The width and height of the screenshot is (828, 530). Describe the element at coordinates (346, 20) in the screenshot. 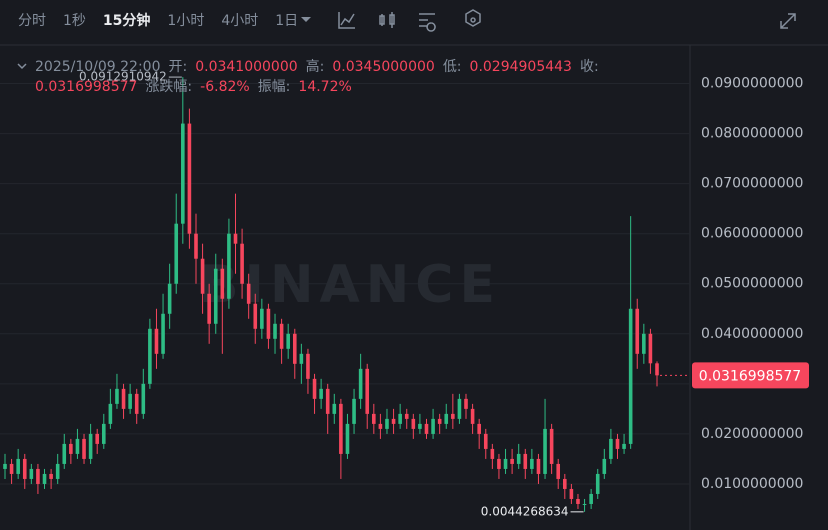

I see `indicator-icon` at that location.